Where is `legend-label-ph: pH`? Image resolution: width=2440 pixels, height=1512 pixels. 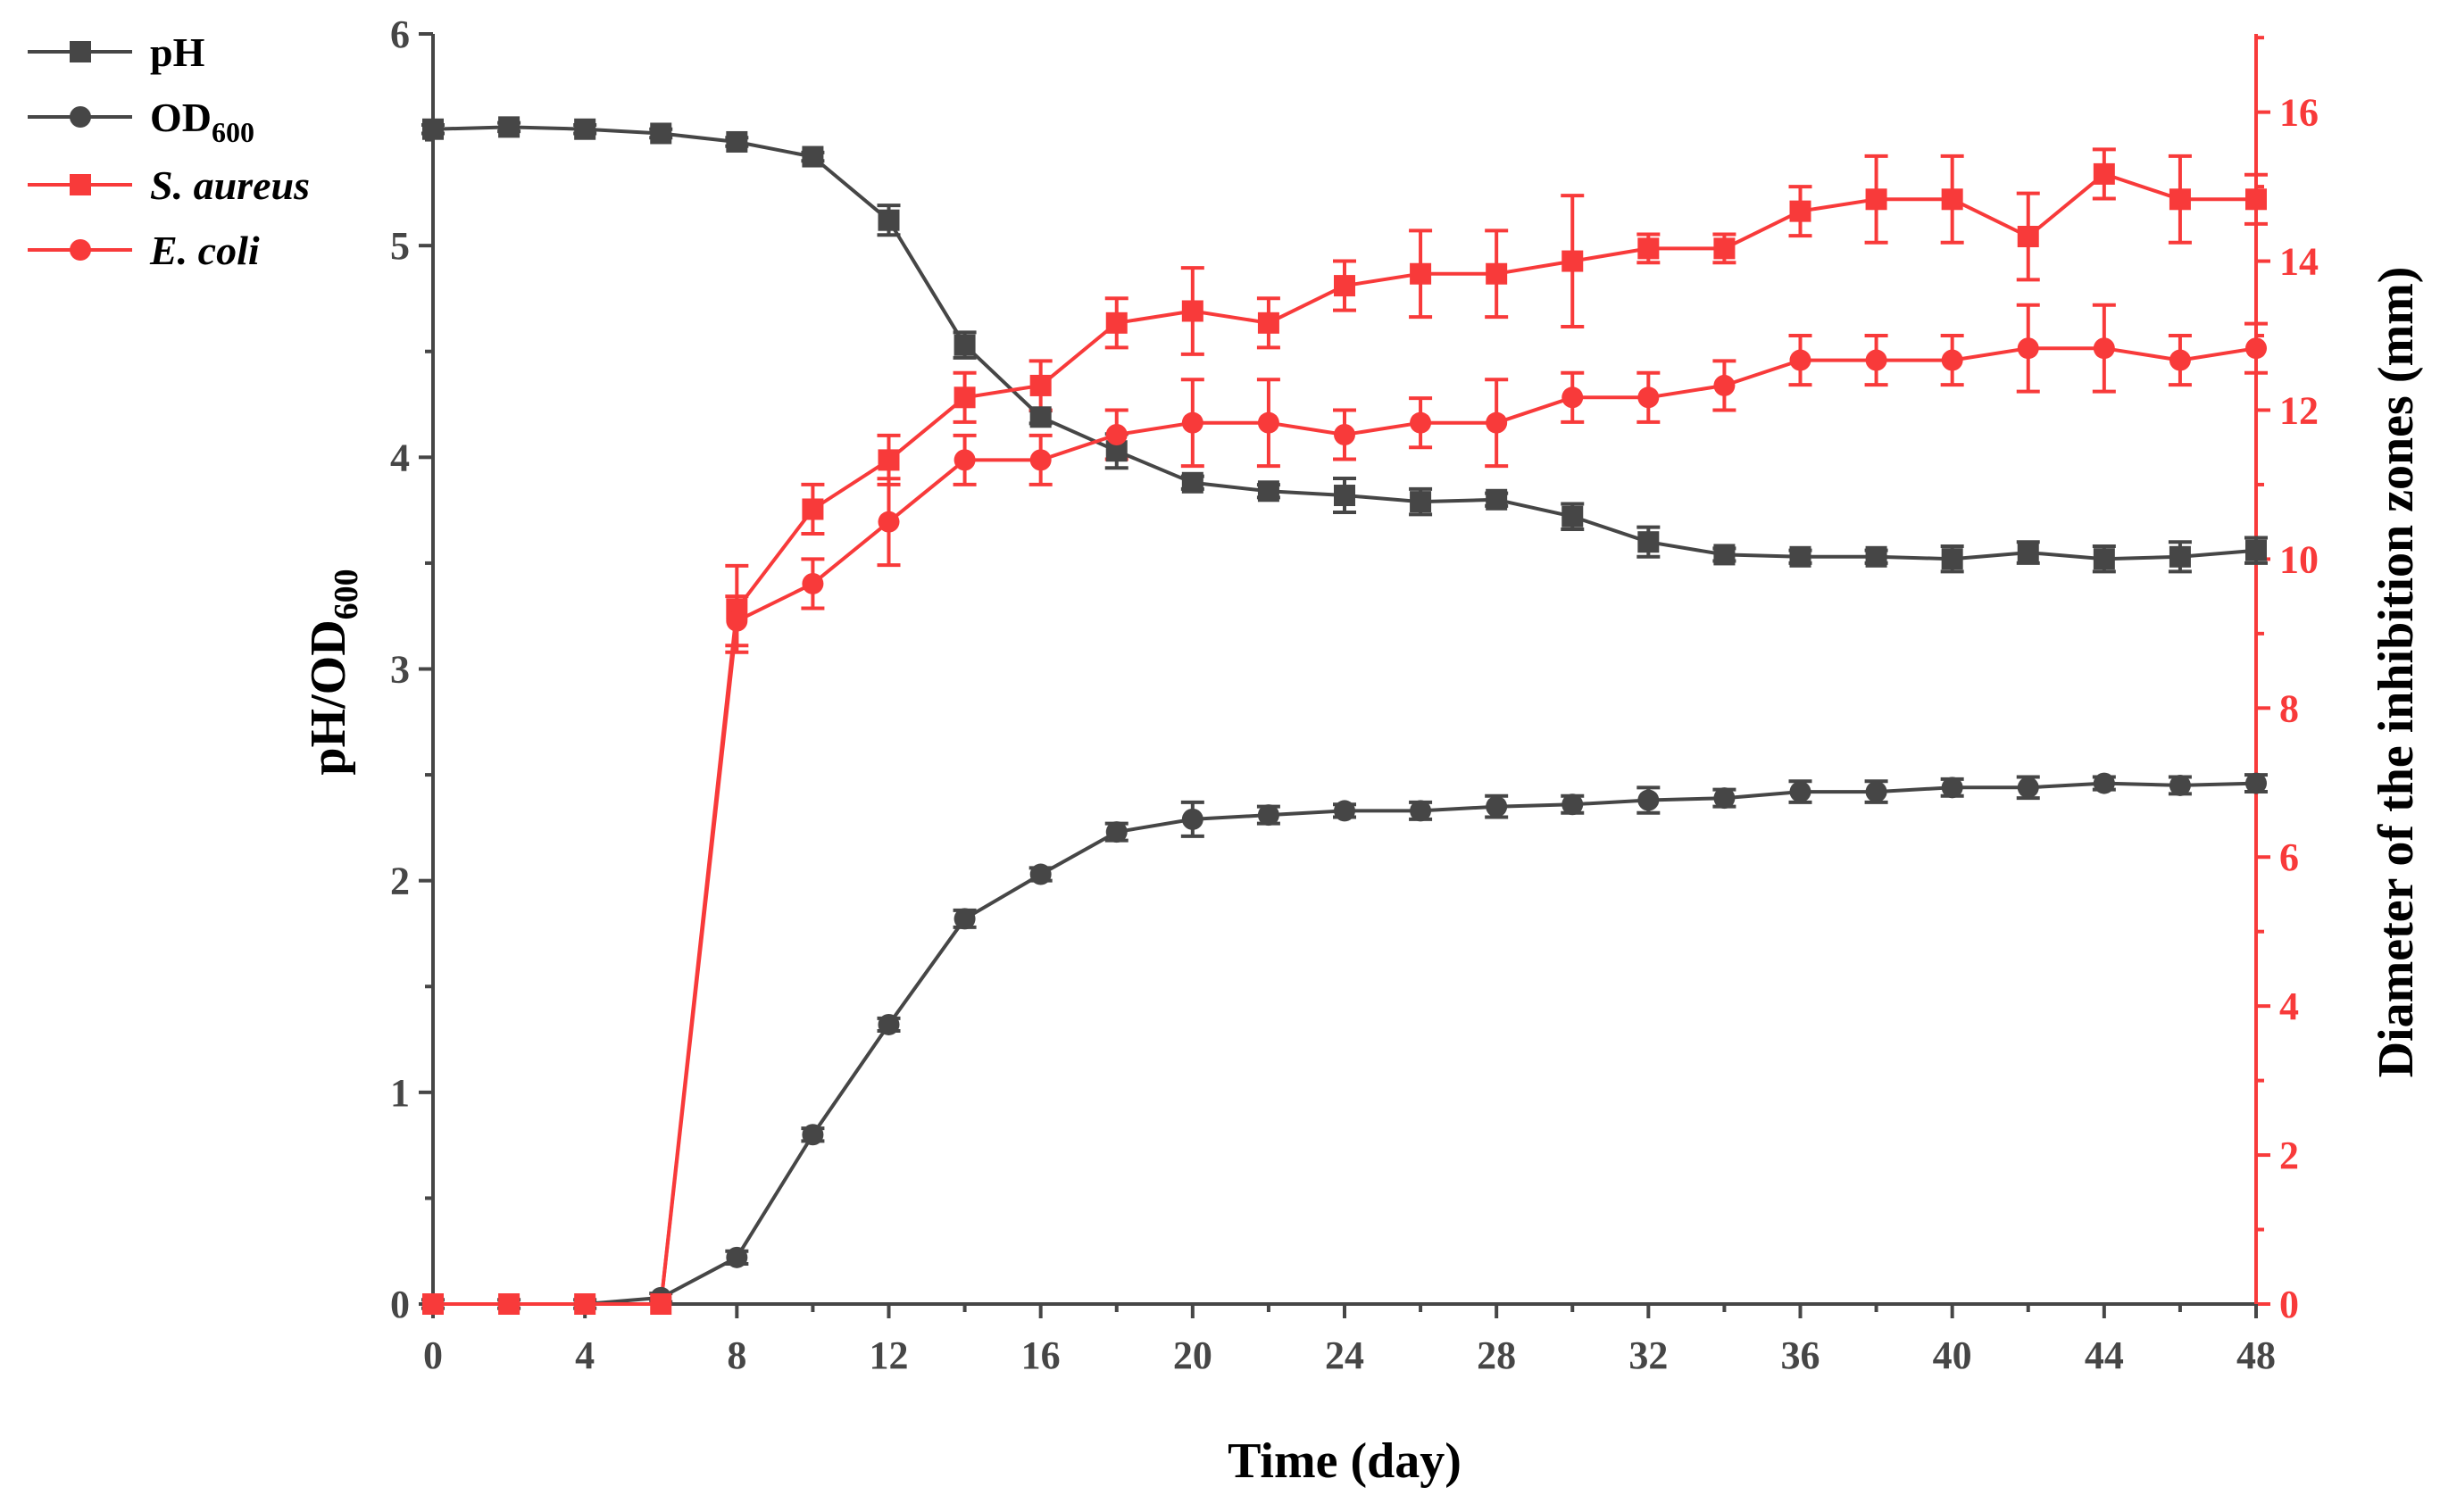
legend-label-ph: pH is located at coordinates (177, 52).